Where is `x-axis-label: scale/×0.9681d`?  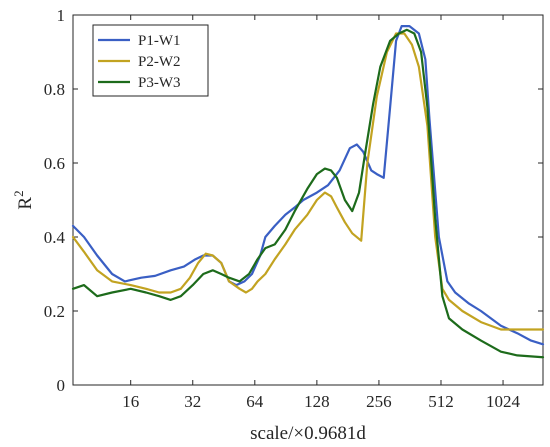 x-axis-label: scale/×0.9681d is located at coordinates (308, 433).